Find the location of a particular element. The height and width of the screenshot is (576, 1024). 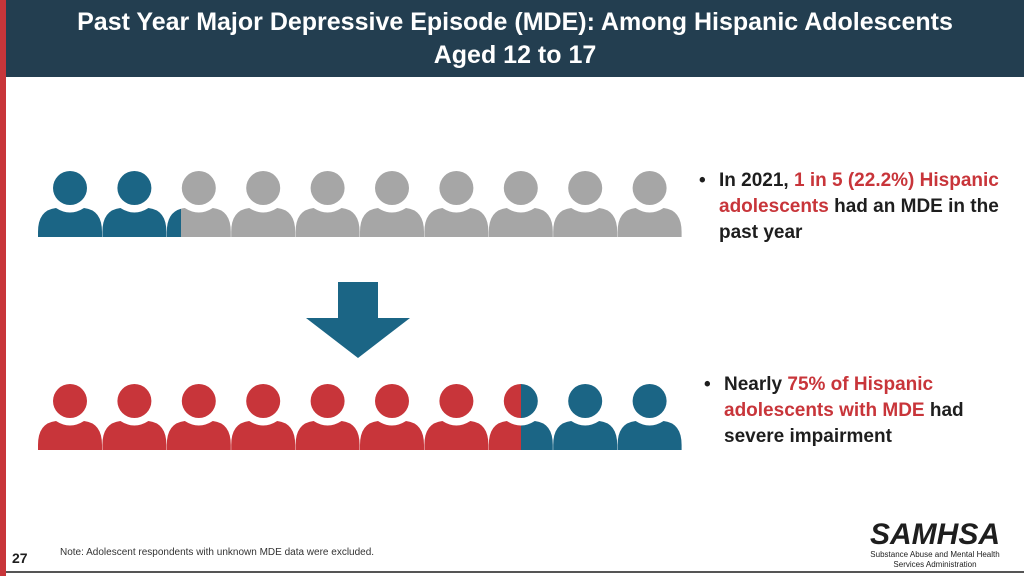

logo-subtitle-1: Substance Abuse and Mental Health is located at coordinates (935, 554).